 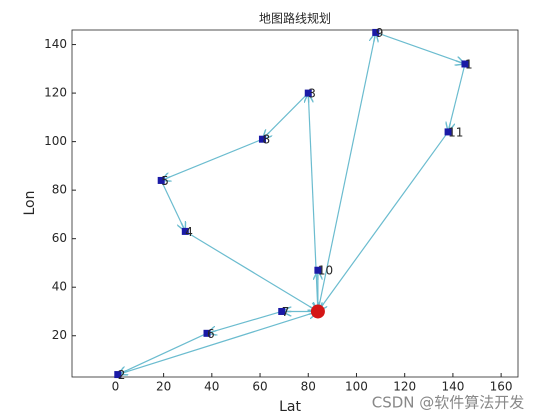 I want to click on y-tick-label: 100, so click(x=55, y=141).